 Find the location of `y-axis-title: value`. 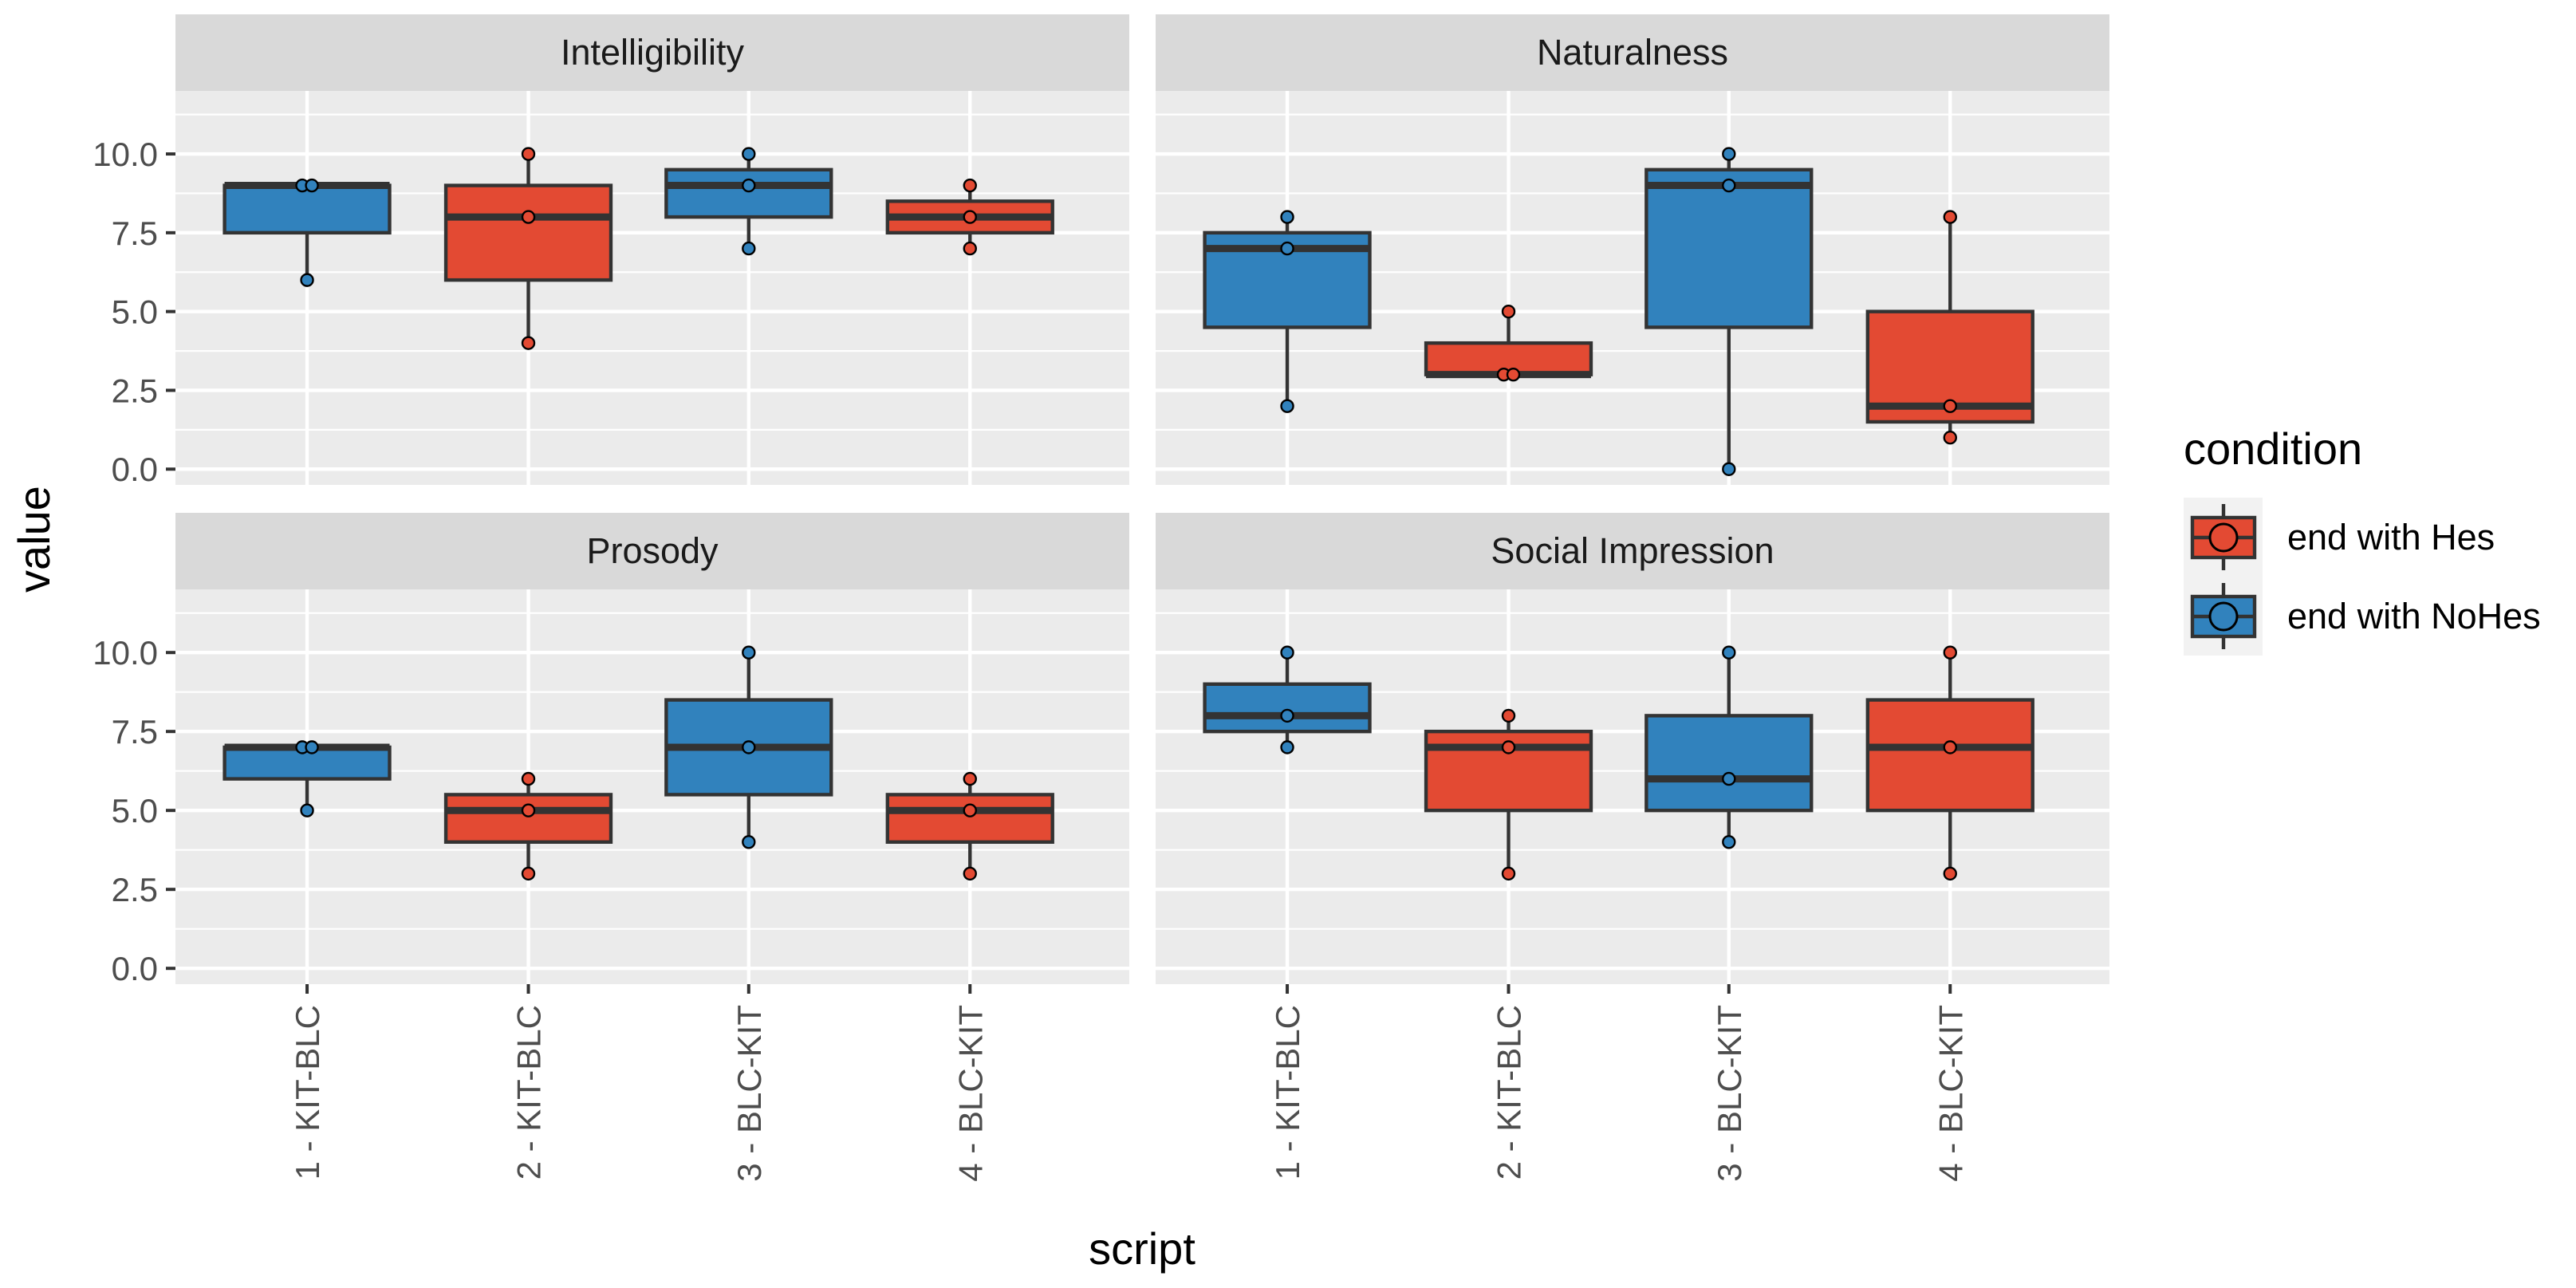

y-axis-title: value is located at coordinates (34, 539).